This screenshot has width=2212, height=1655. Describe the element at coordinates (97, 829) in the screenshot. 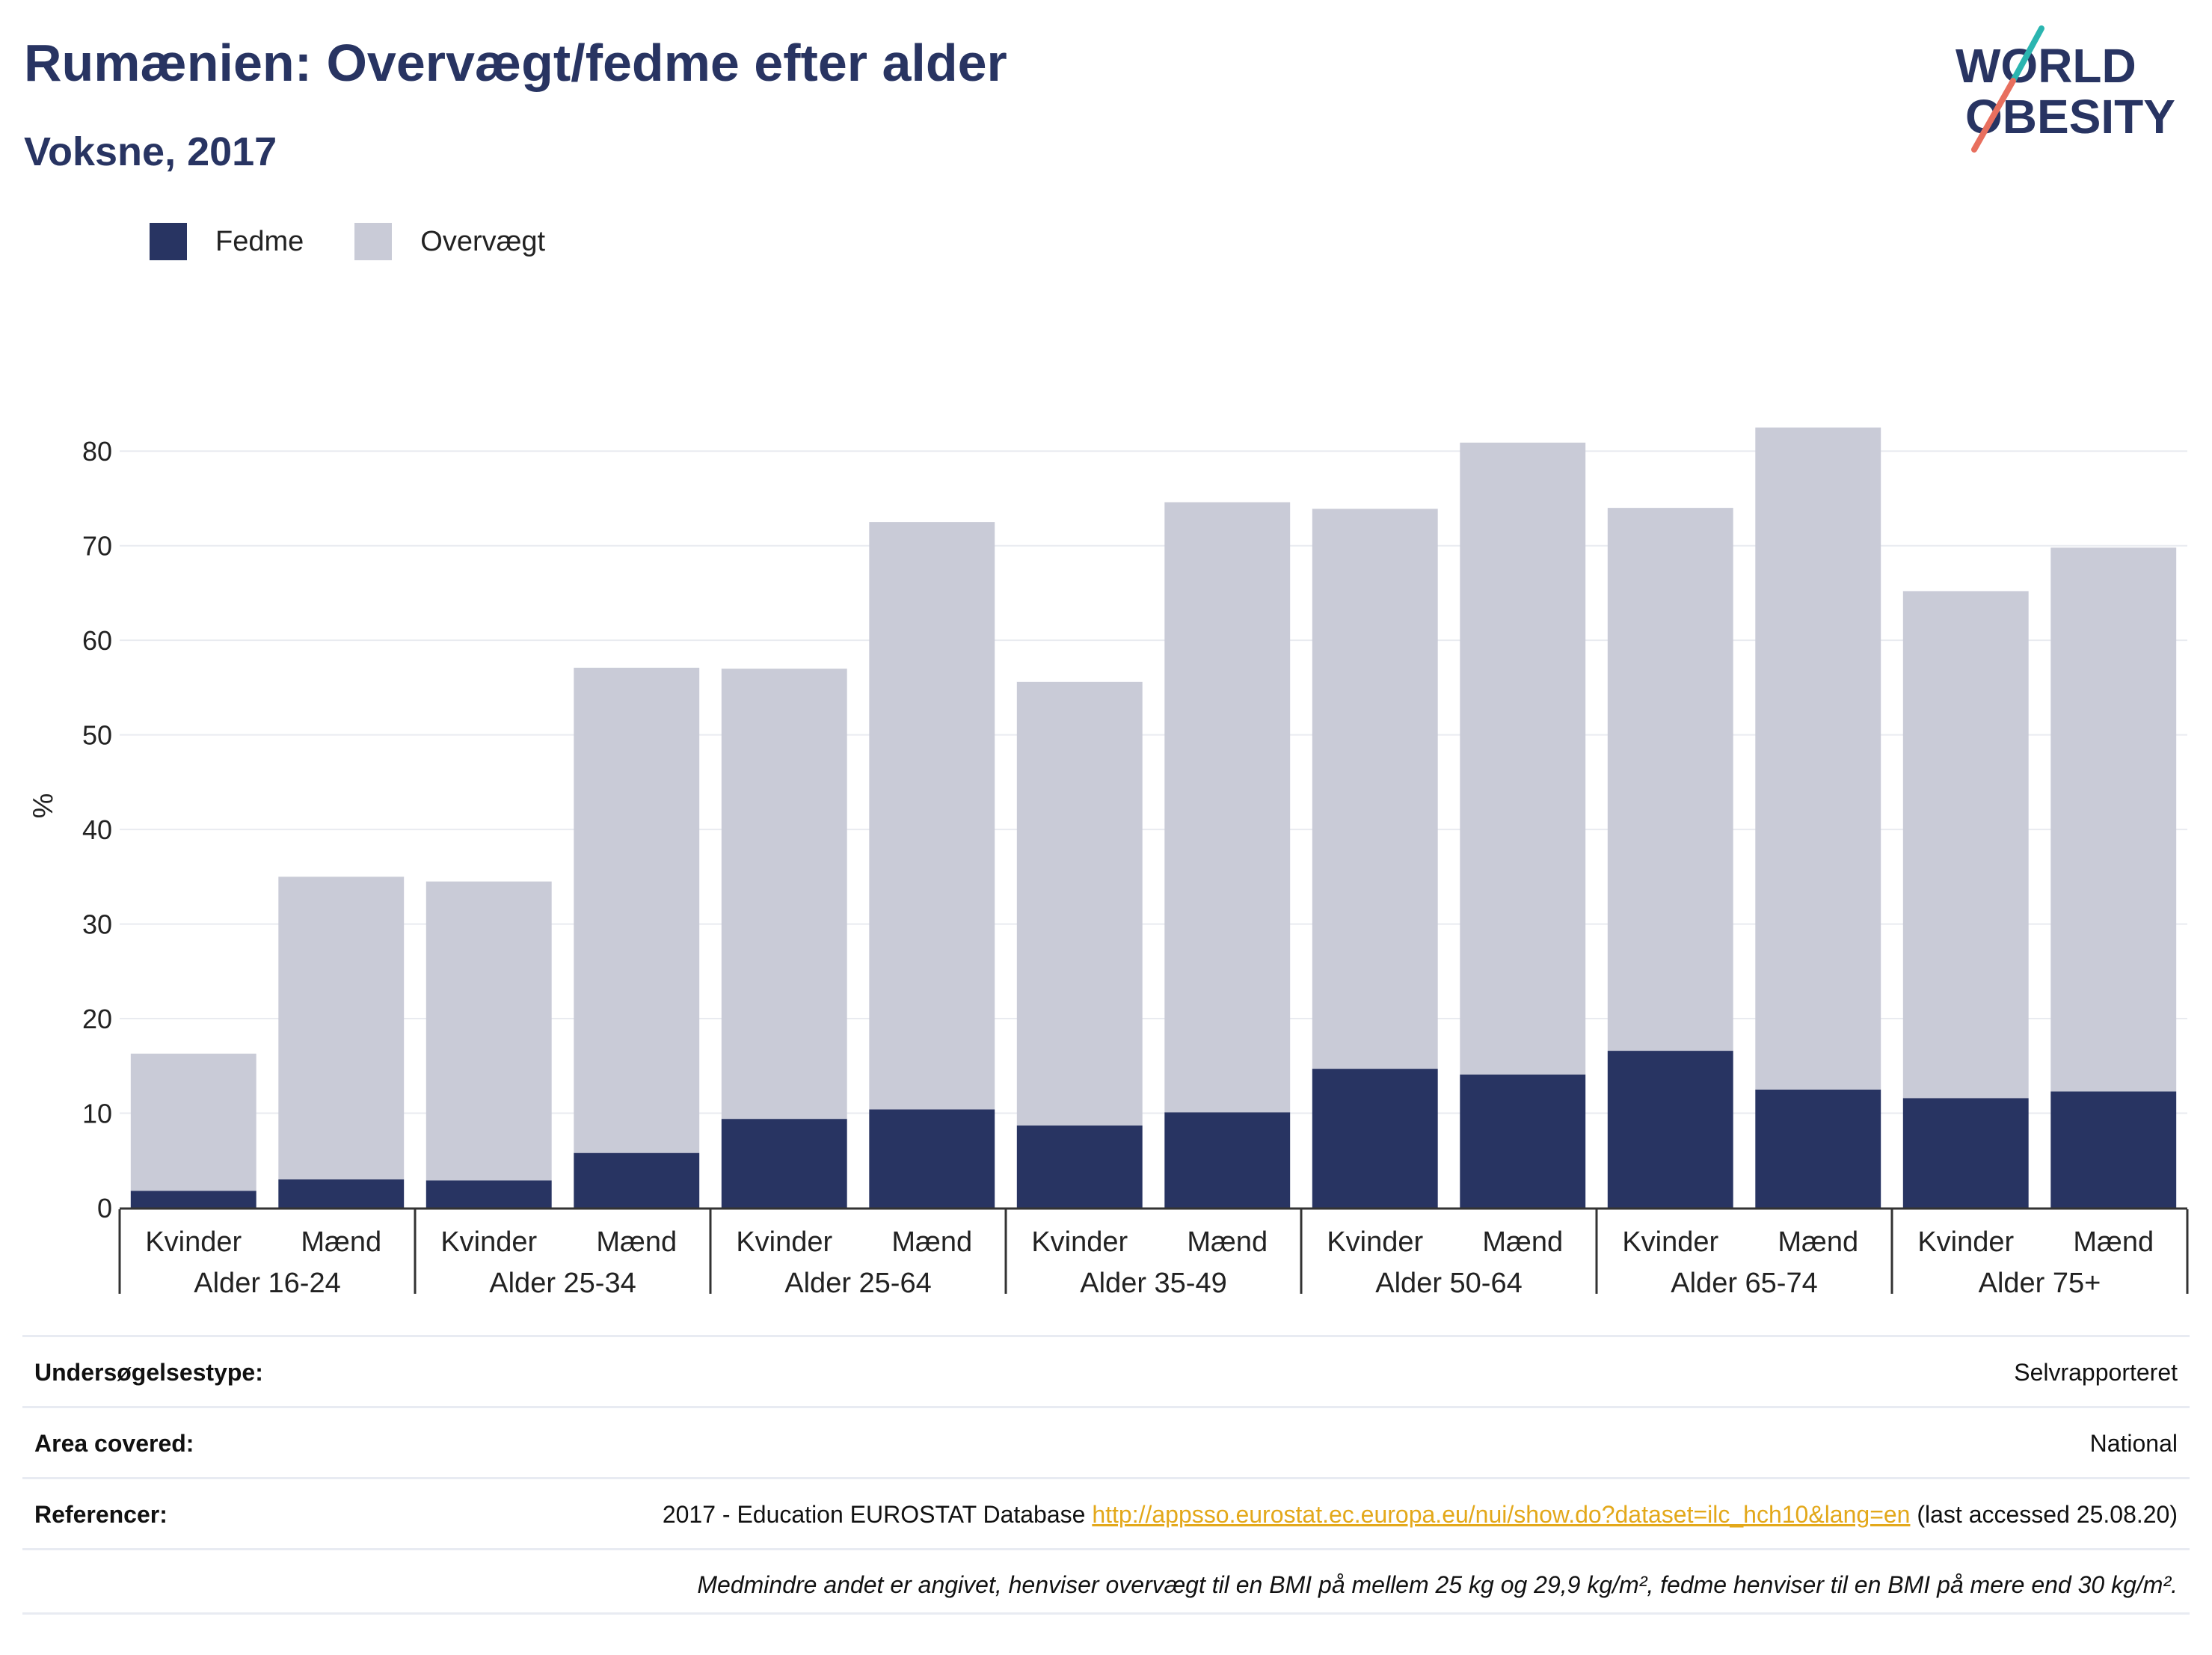

I see `y-tick-label-40: 40` at that location.